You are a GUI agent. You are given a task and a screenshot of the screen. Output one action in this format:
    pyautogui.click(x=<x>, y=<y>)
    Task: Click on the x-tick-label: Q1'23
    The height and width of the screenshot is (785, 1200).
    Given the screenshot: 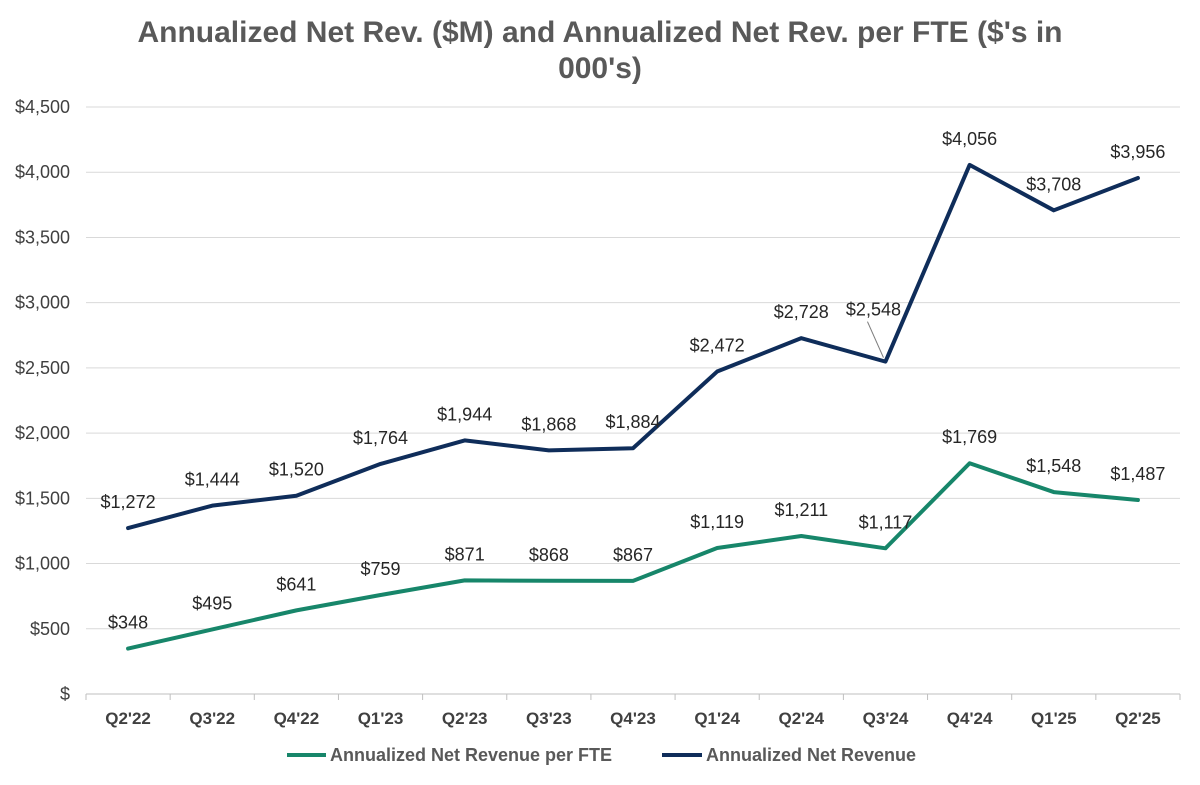 What is the action you would take?
    pyautogui.click(x=381, y=718)
    